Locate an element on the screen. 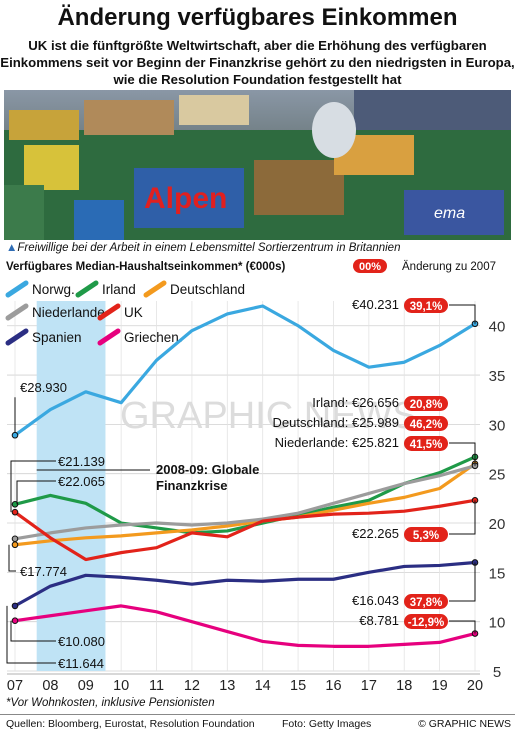 The height and width of the screenshot is (737, 515). x-tick-label: 07 is located at coordinates (15, 686).